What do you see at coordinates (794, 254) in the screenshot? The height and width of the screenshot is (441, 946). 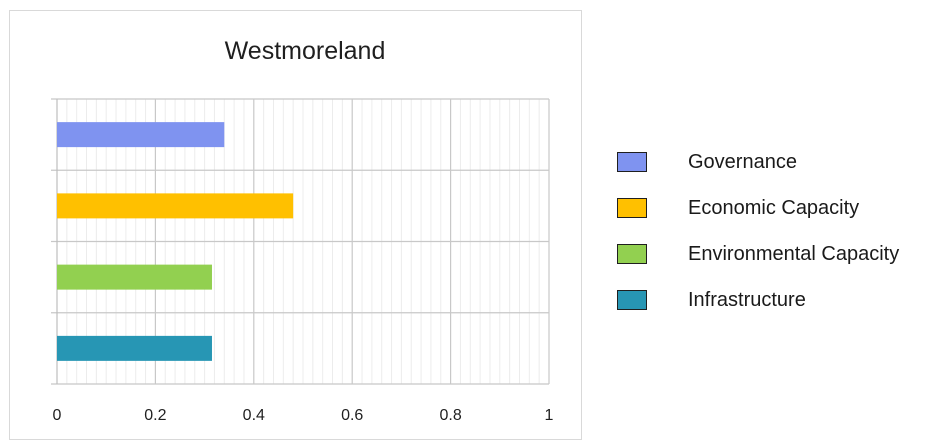 I see `legend-label: Environmental Capacity` at bounding box center [794, 254].